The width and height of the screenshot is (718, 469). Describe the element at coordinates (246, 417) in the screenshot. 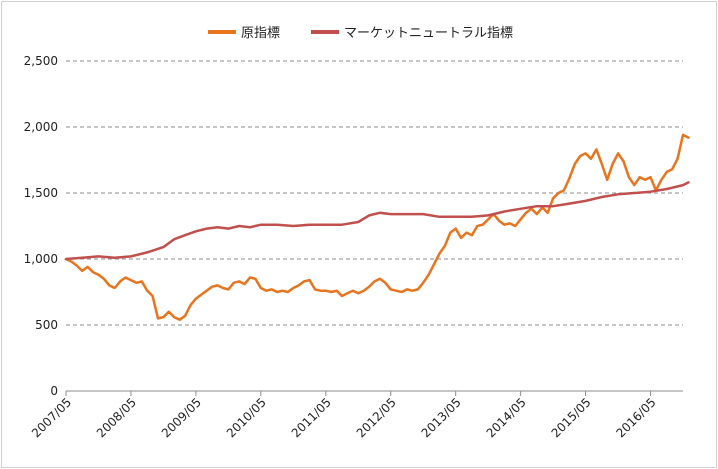

I see `x-tick-label: 2010/05` at that location.